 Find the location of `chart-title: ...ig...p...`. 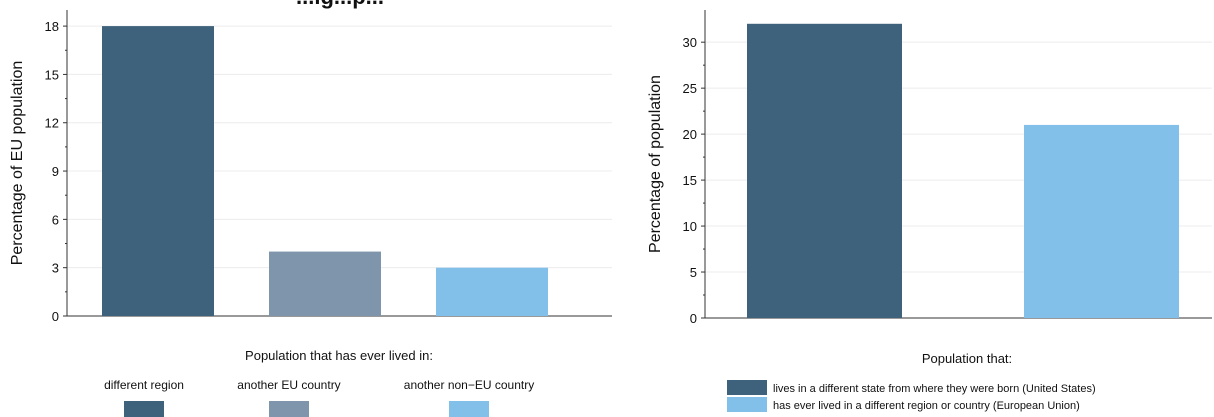

chart-title: ...ig...p... is located at coordinates (340, 4).